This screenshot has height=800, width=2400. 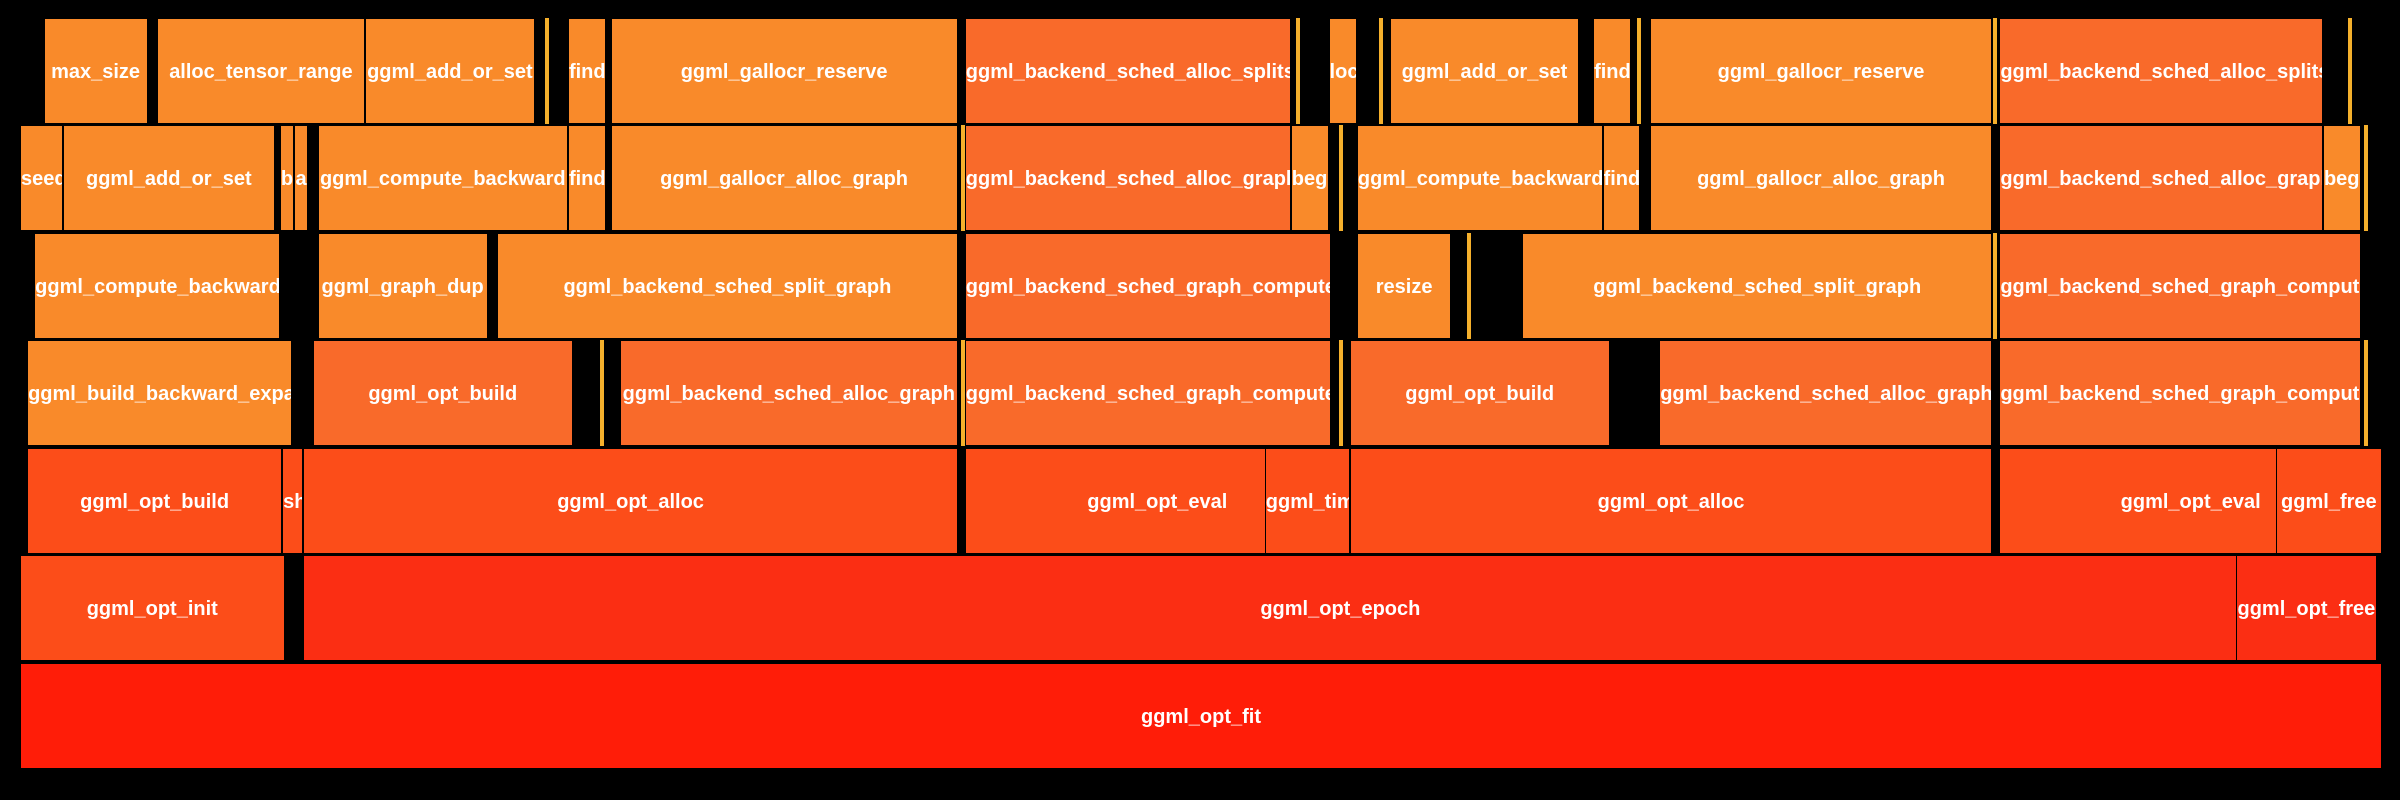 I want to click on frame-label: a, so click(x=301, y=179).